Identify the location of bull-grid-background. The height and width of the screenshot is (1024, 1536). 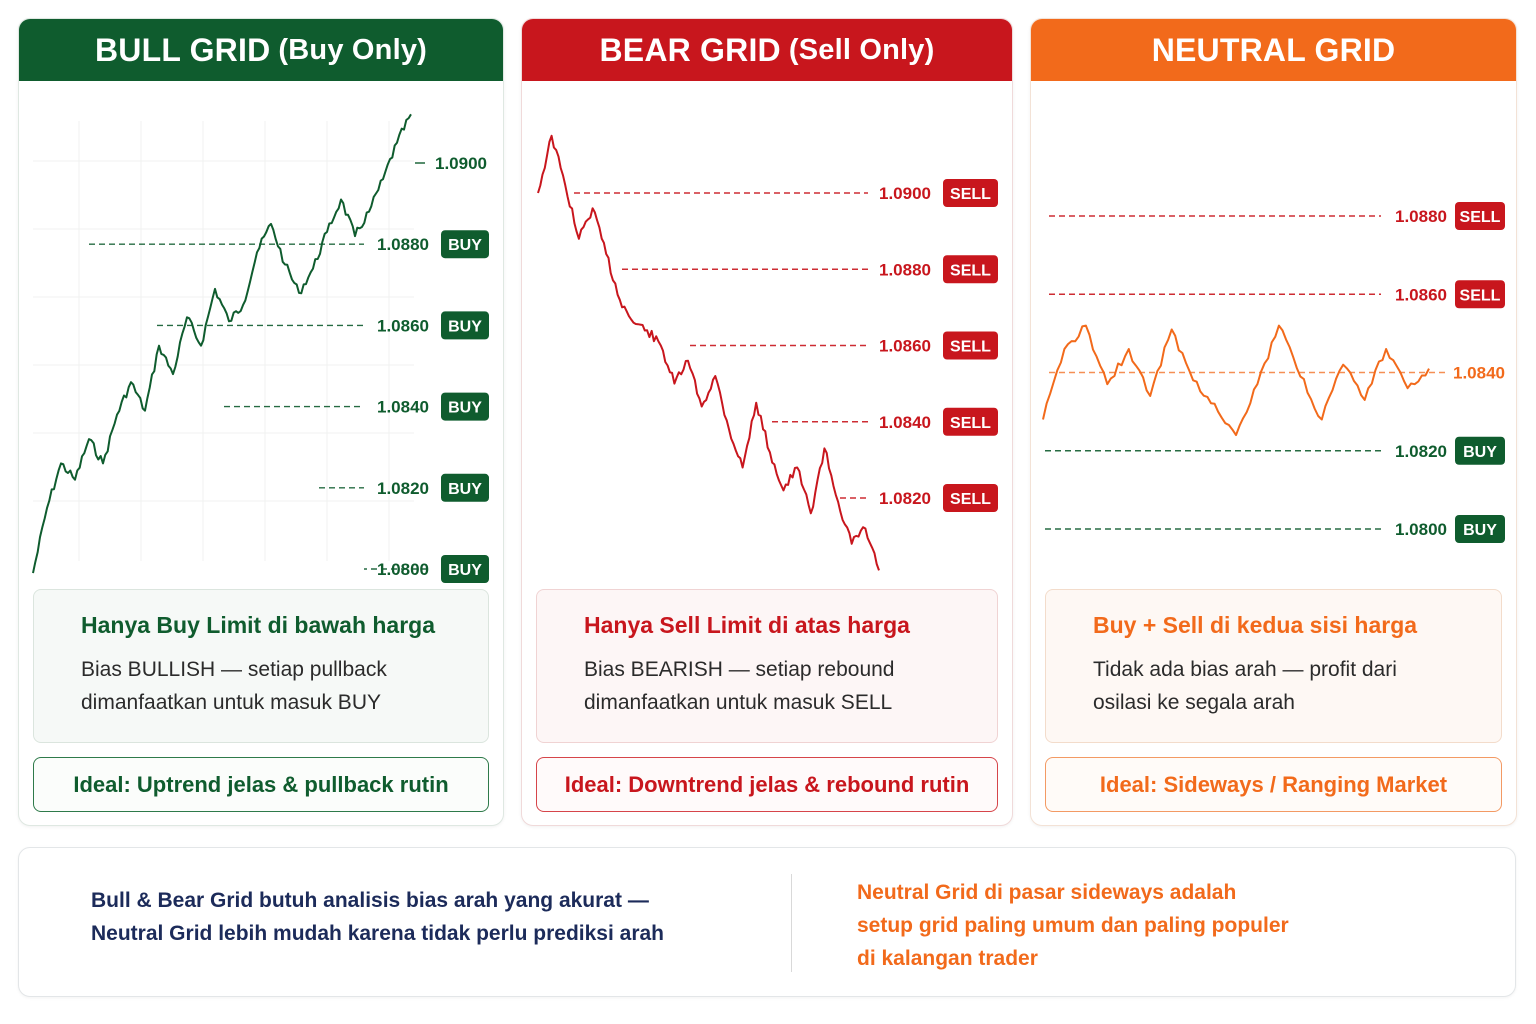
(223, 341).